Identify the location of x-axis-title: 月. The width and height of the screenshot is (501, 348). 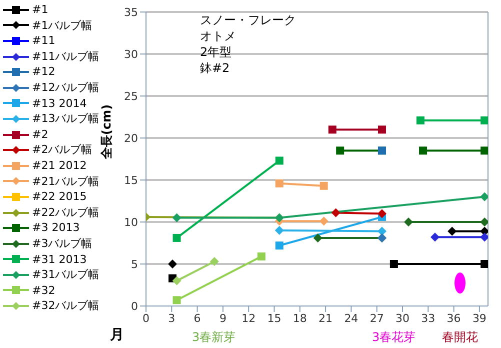
(117, 335).